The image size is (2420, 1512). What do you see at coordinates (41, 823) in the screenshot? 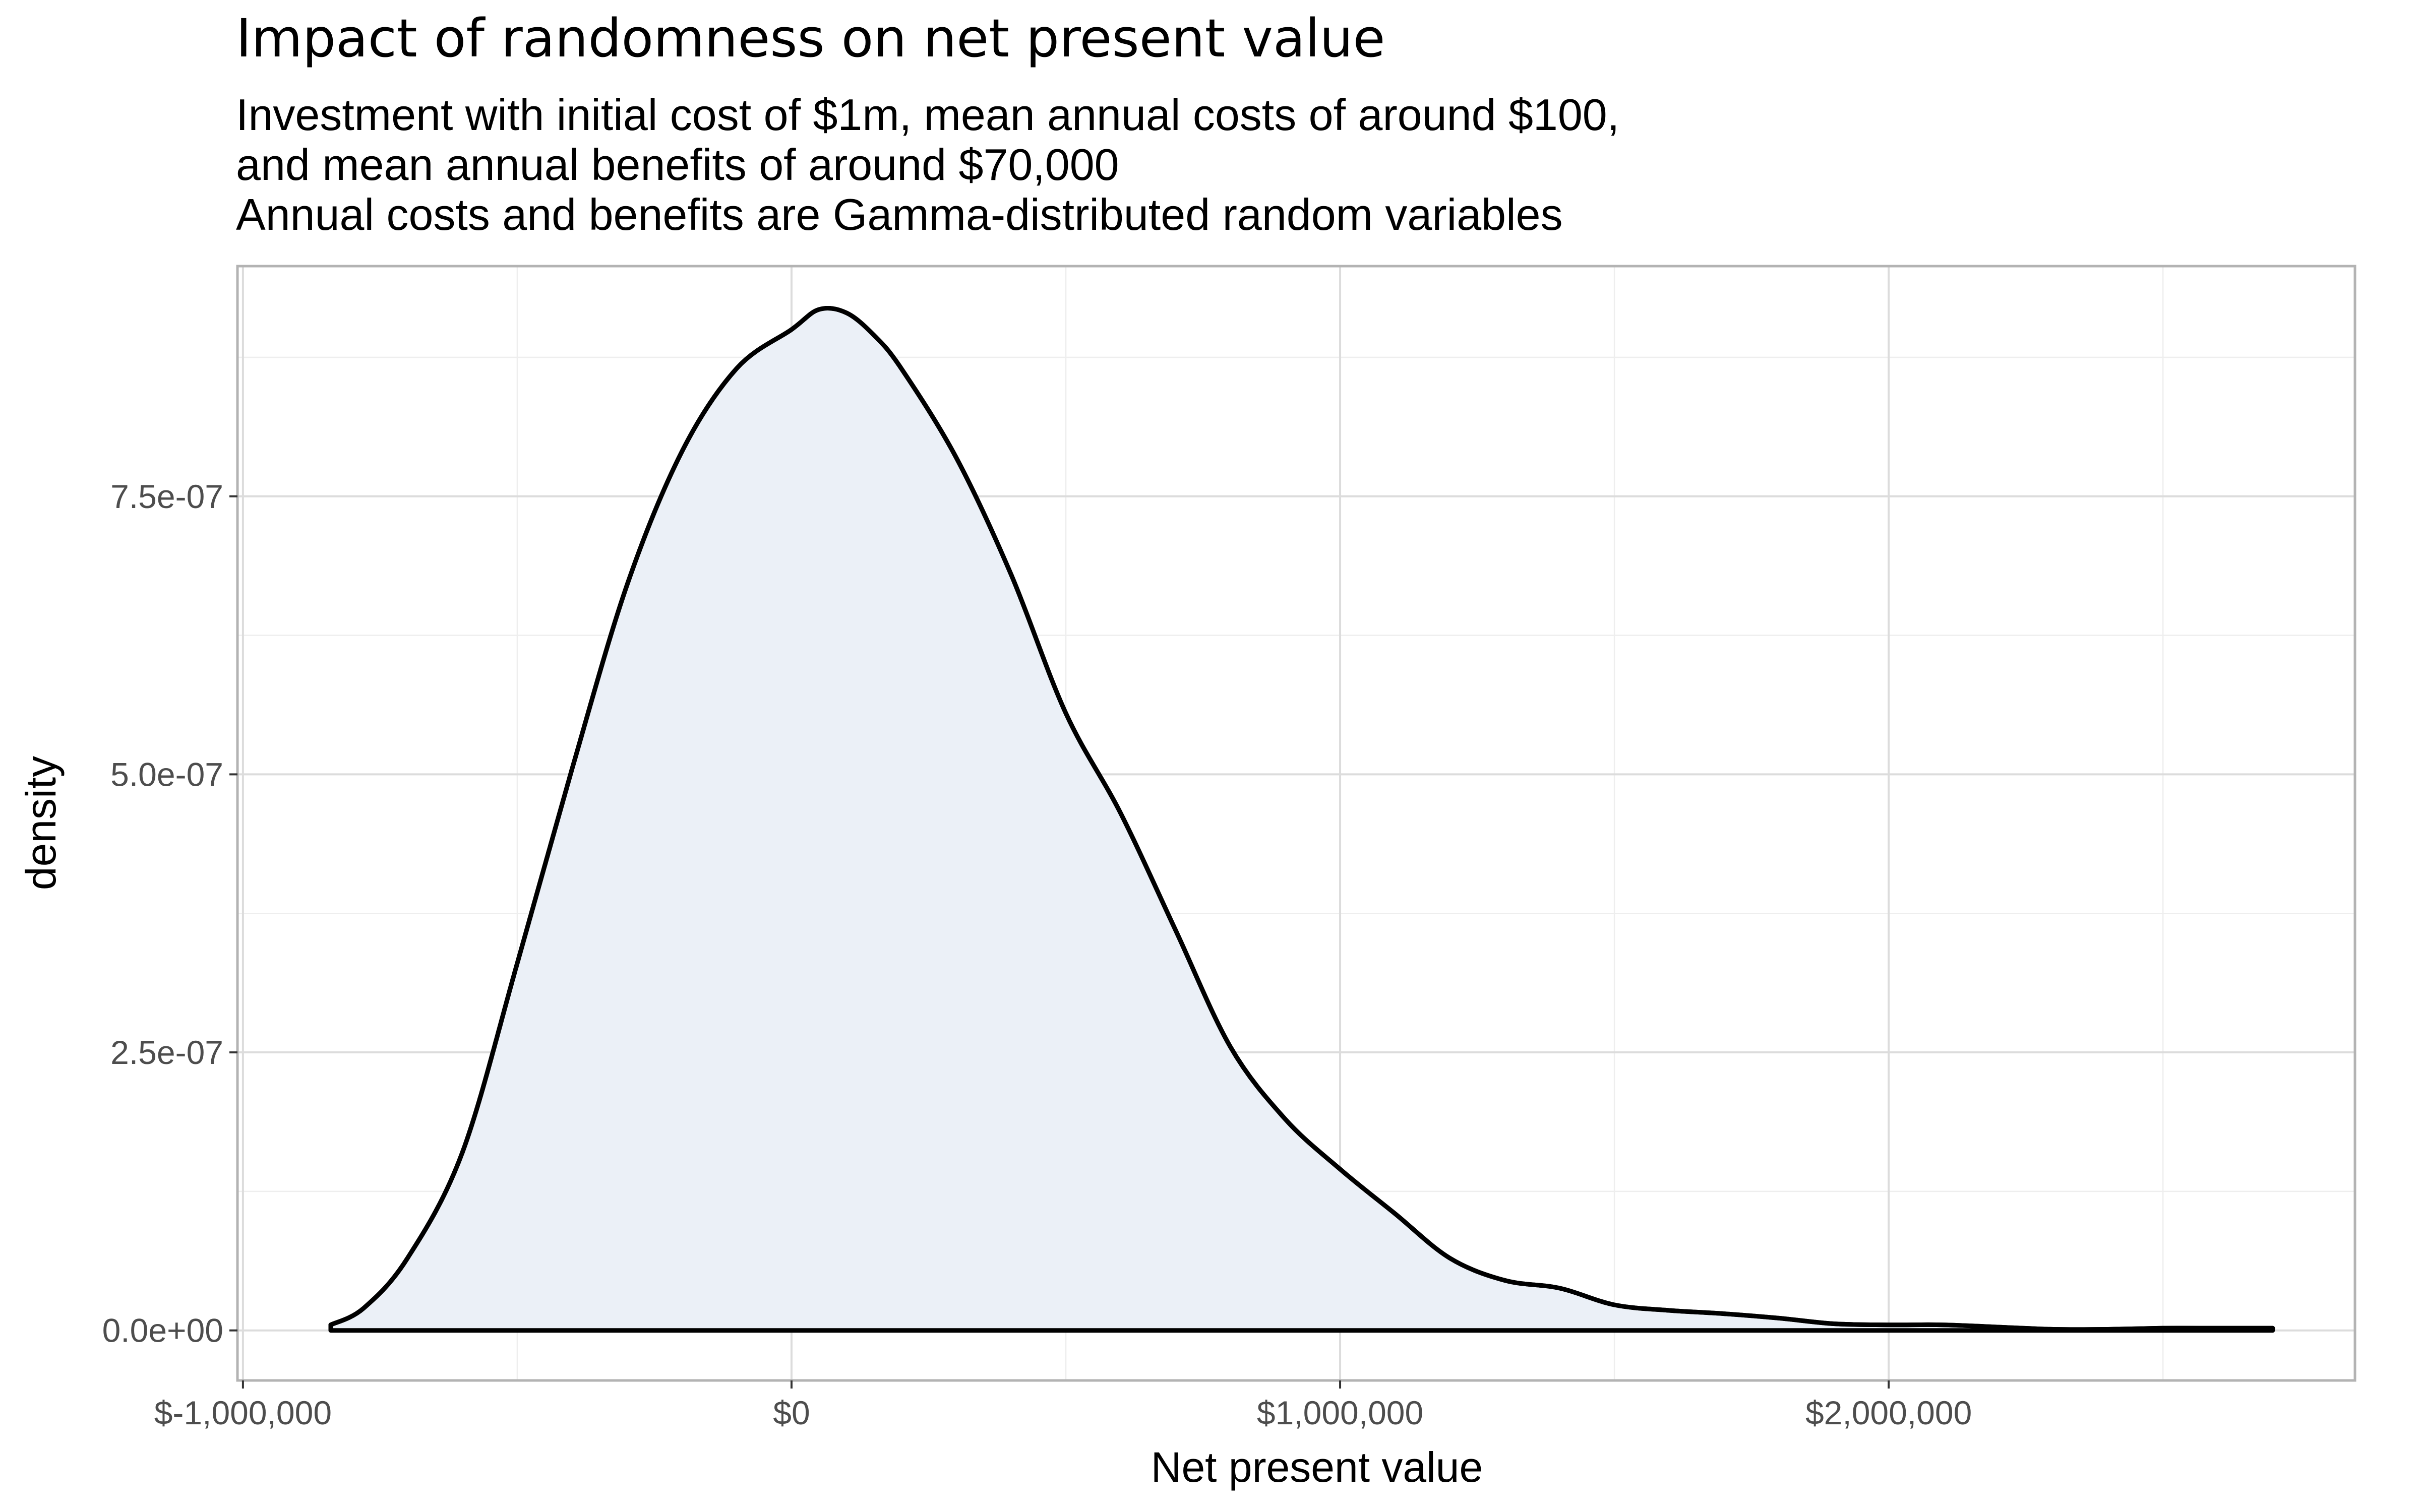
I see `y-axis-title: density` at bounding box center [41, 823].